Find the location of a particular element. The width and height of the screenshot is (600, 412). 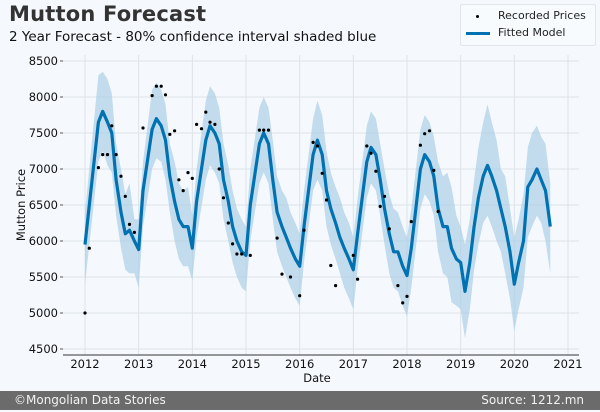

y-tick-label: 6500 is located at coordinates (43, 205).